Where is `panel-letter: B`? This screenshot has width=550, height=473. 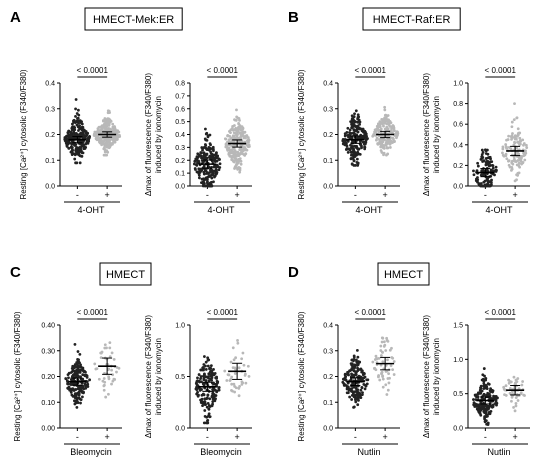 panel-letter: B is located at coordinates (293, 17).